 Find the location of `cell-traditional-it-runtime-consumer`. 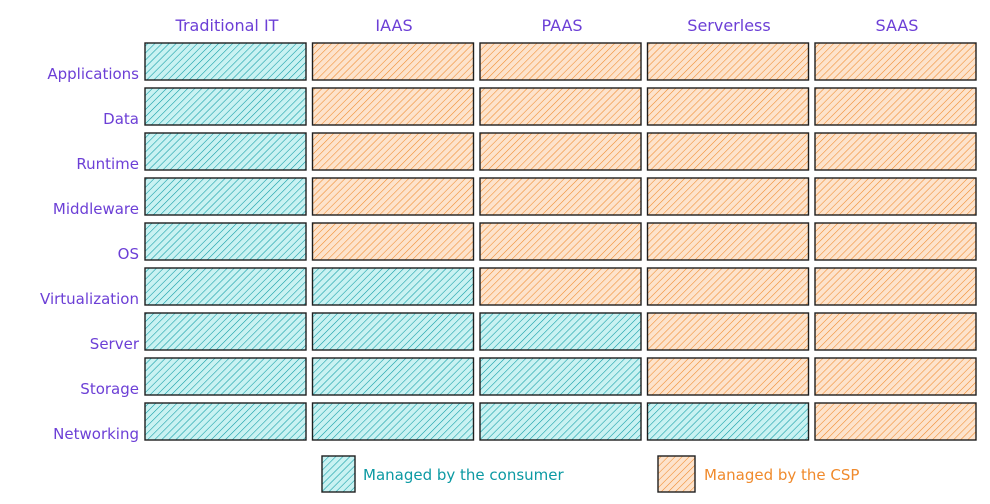

cell-traditional-it-runtime-consumer is located at coordinates (225, 151).